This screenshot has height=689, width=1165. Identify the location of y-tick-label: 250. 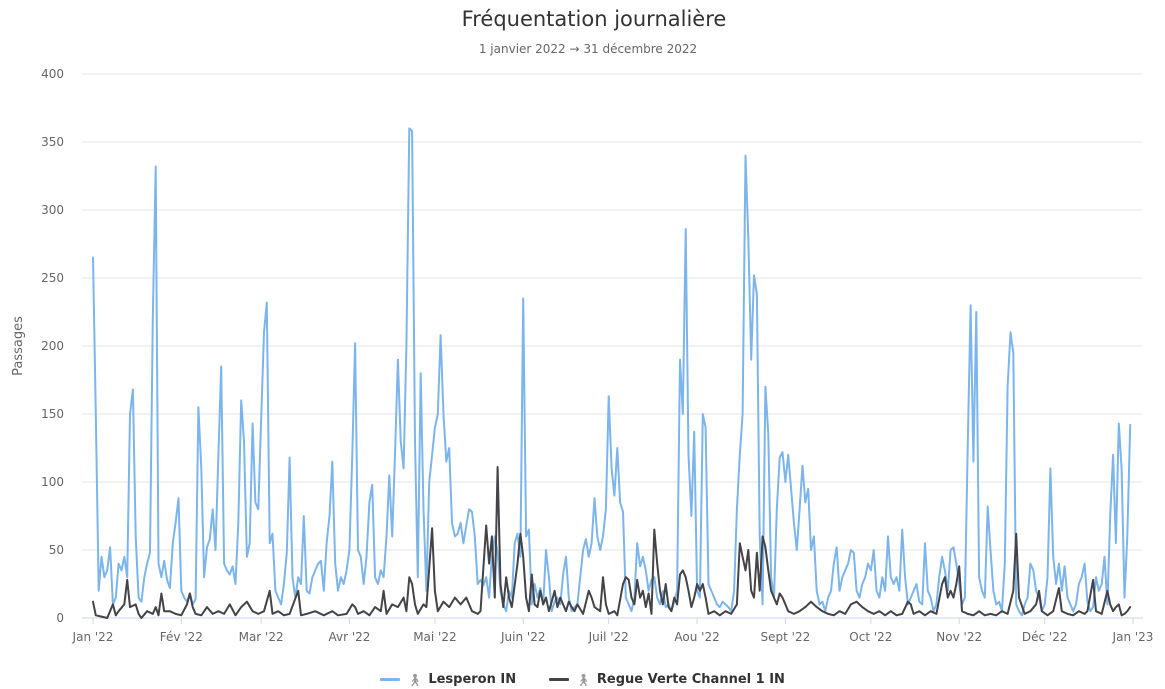
(52, 278).